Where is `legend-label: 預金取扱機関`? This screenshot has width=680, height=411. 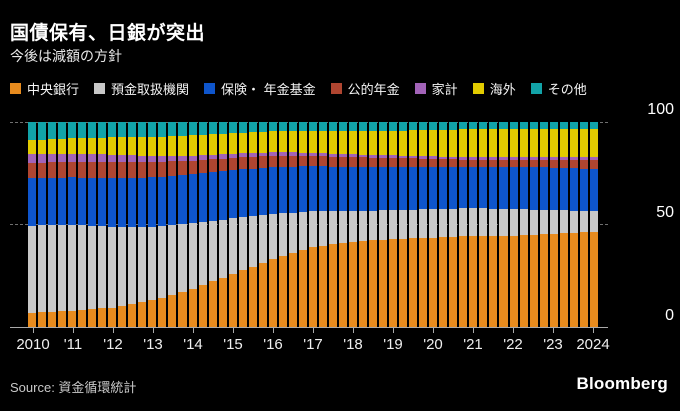 legend-label: 預金取扱機関 is located at coordinates (150, 89).